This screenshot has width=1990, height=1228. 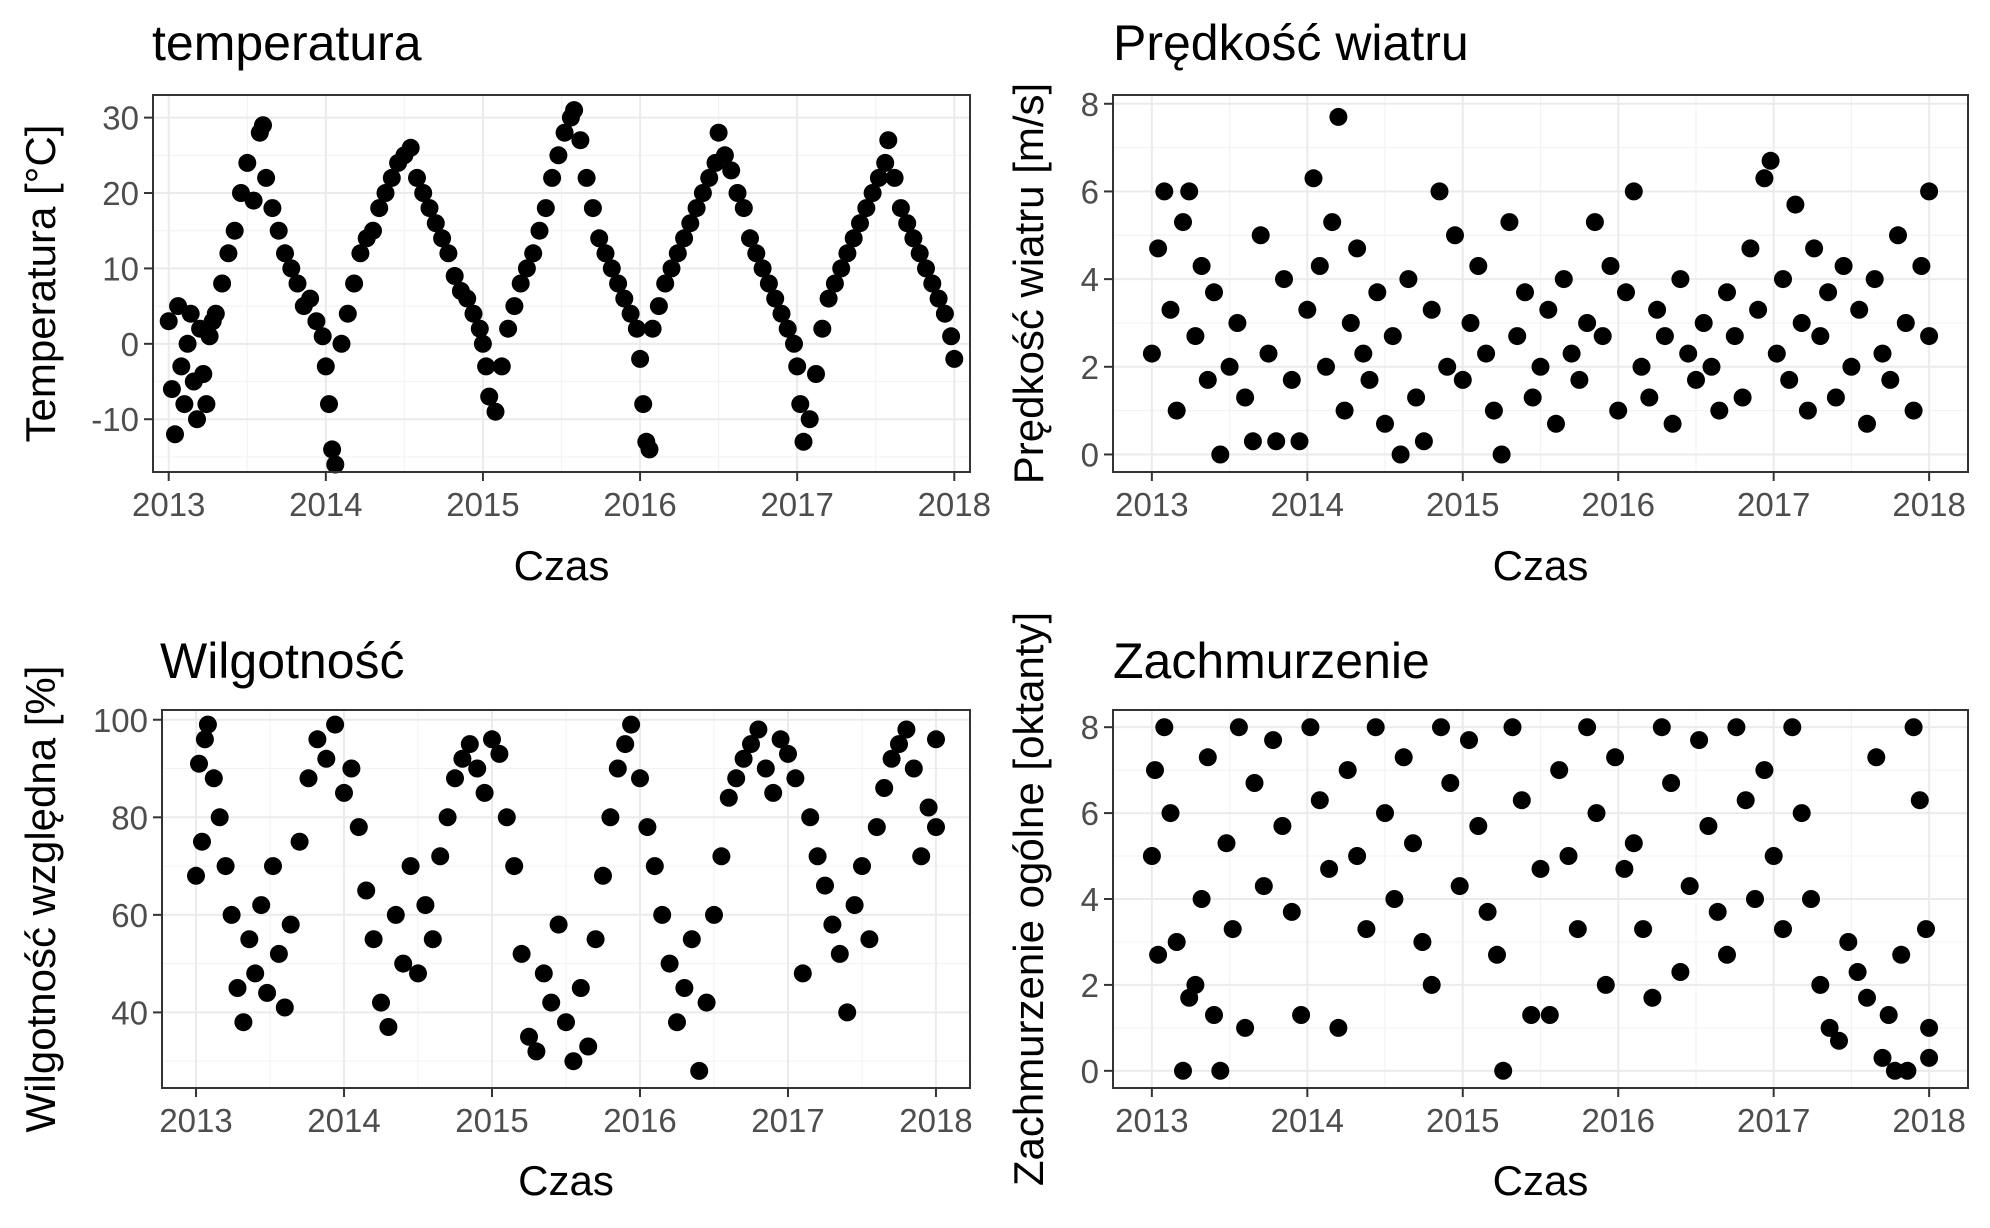 What do you see at coordinates (1773, 1120) in the screenshot?
I see `cloud-cover-x-tick-label: 2017` at bounding box center [1773, 1120].